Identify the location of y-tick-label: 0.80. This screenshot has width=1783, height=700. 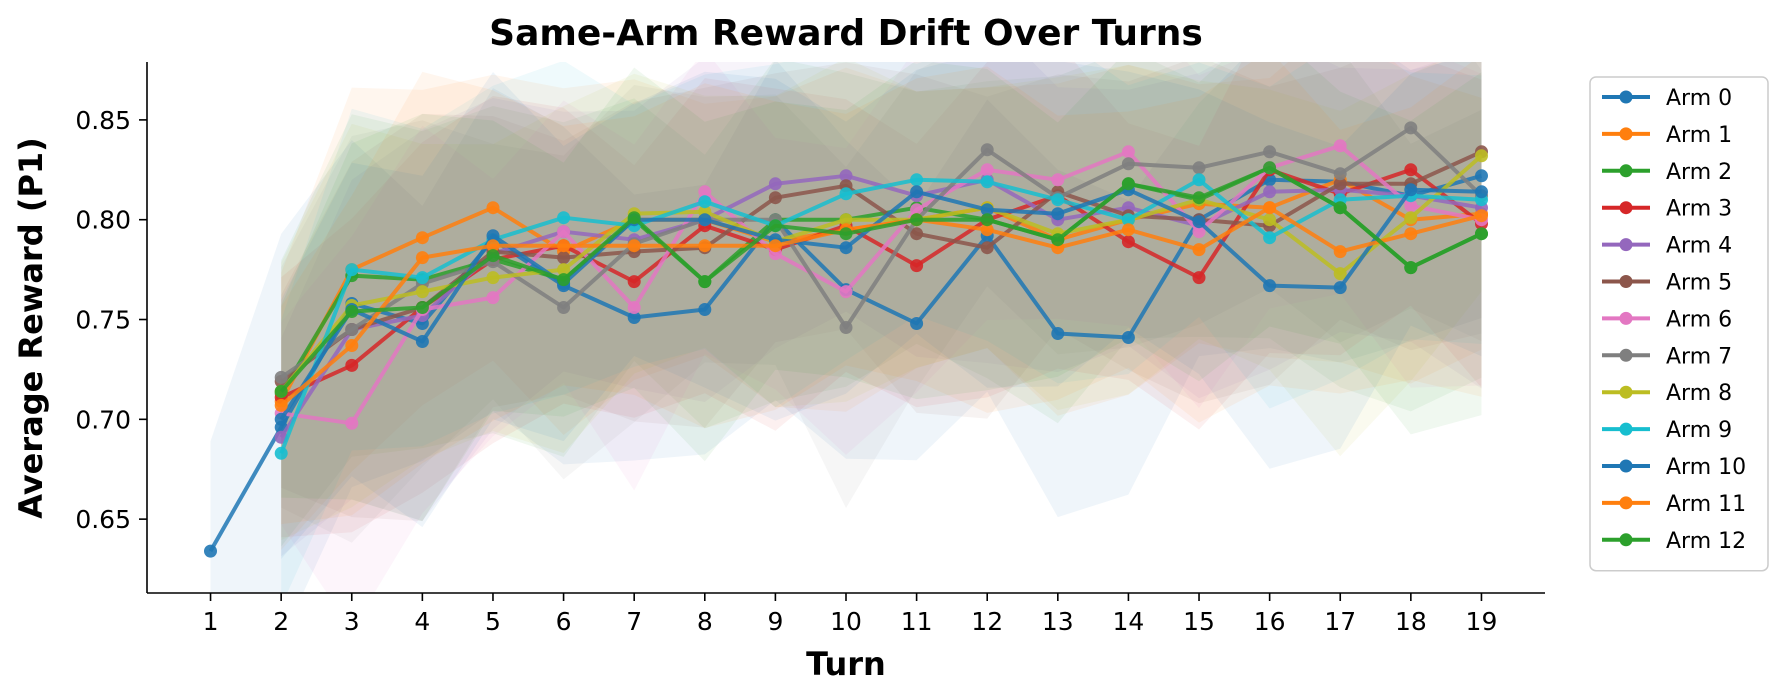
(103, 220).